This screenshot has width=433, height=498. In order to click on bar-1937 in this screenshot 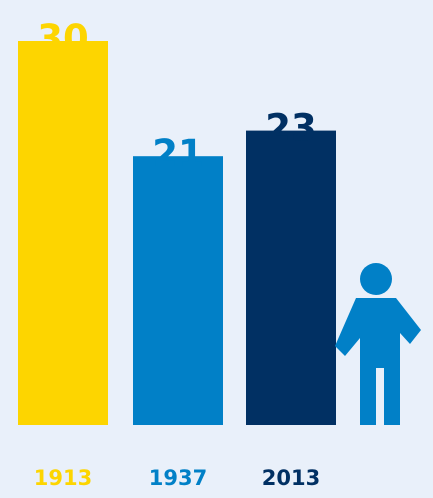, I will do `click(178, 290)`.